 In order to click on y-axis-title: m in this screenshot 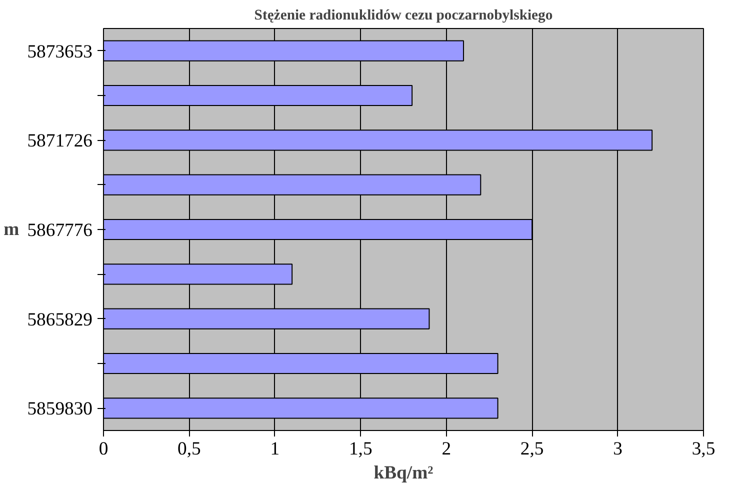, I will do `click(12, 229)`.